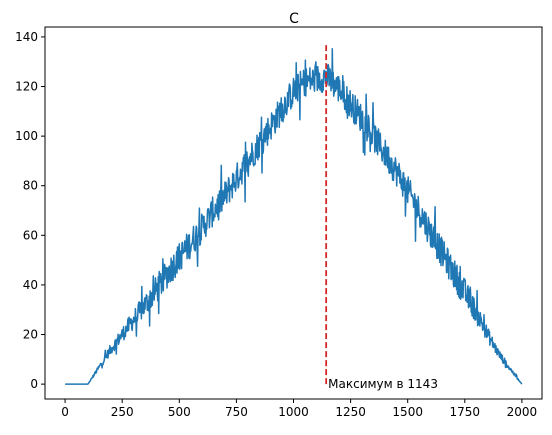 The height and width of the screenshot is (435, 552). I want to click on y-tick-label: 140, so click(26, 37).